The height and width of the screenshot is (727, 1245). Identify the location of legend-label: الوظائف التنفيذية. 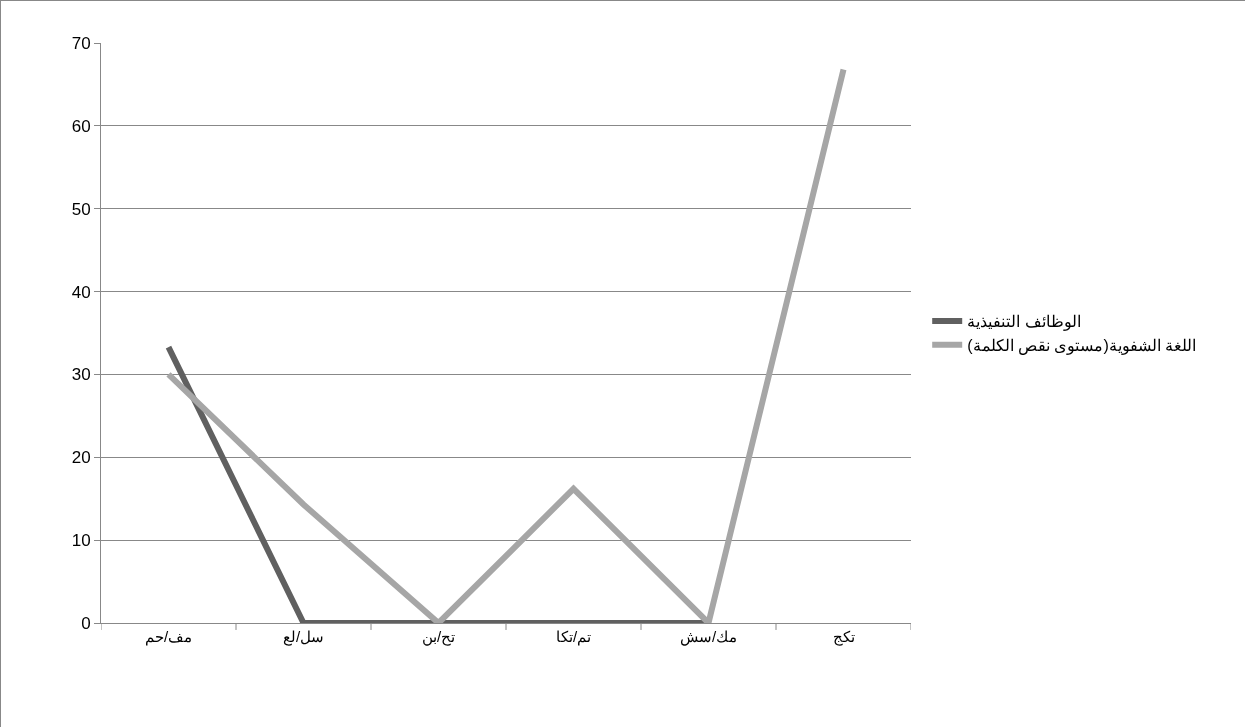
(1024, 322).